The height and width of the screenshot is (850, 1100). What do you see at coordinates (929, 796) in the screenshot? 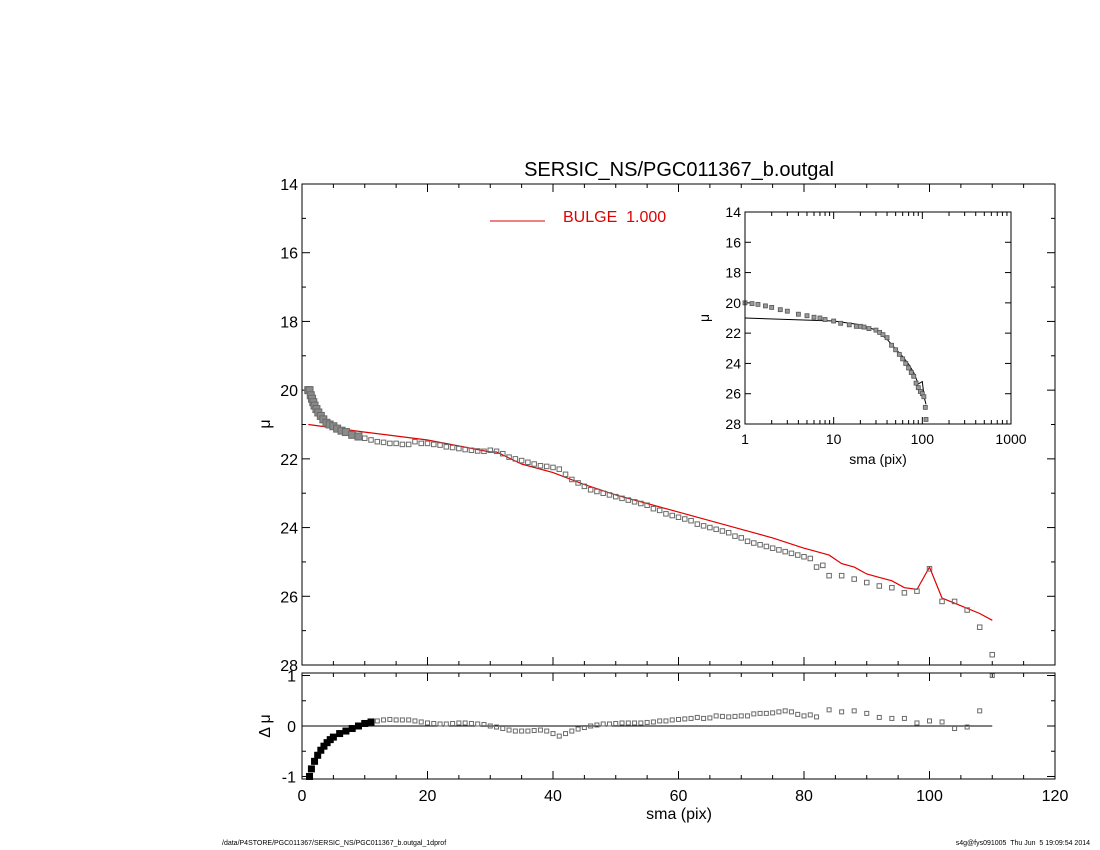
I see `x-tick-label: 100` at bounding box center [929, 796].